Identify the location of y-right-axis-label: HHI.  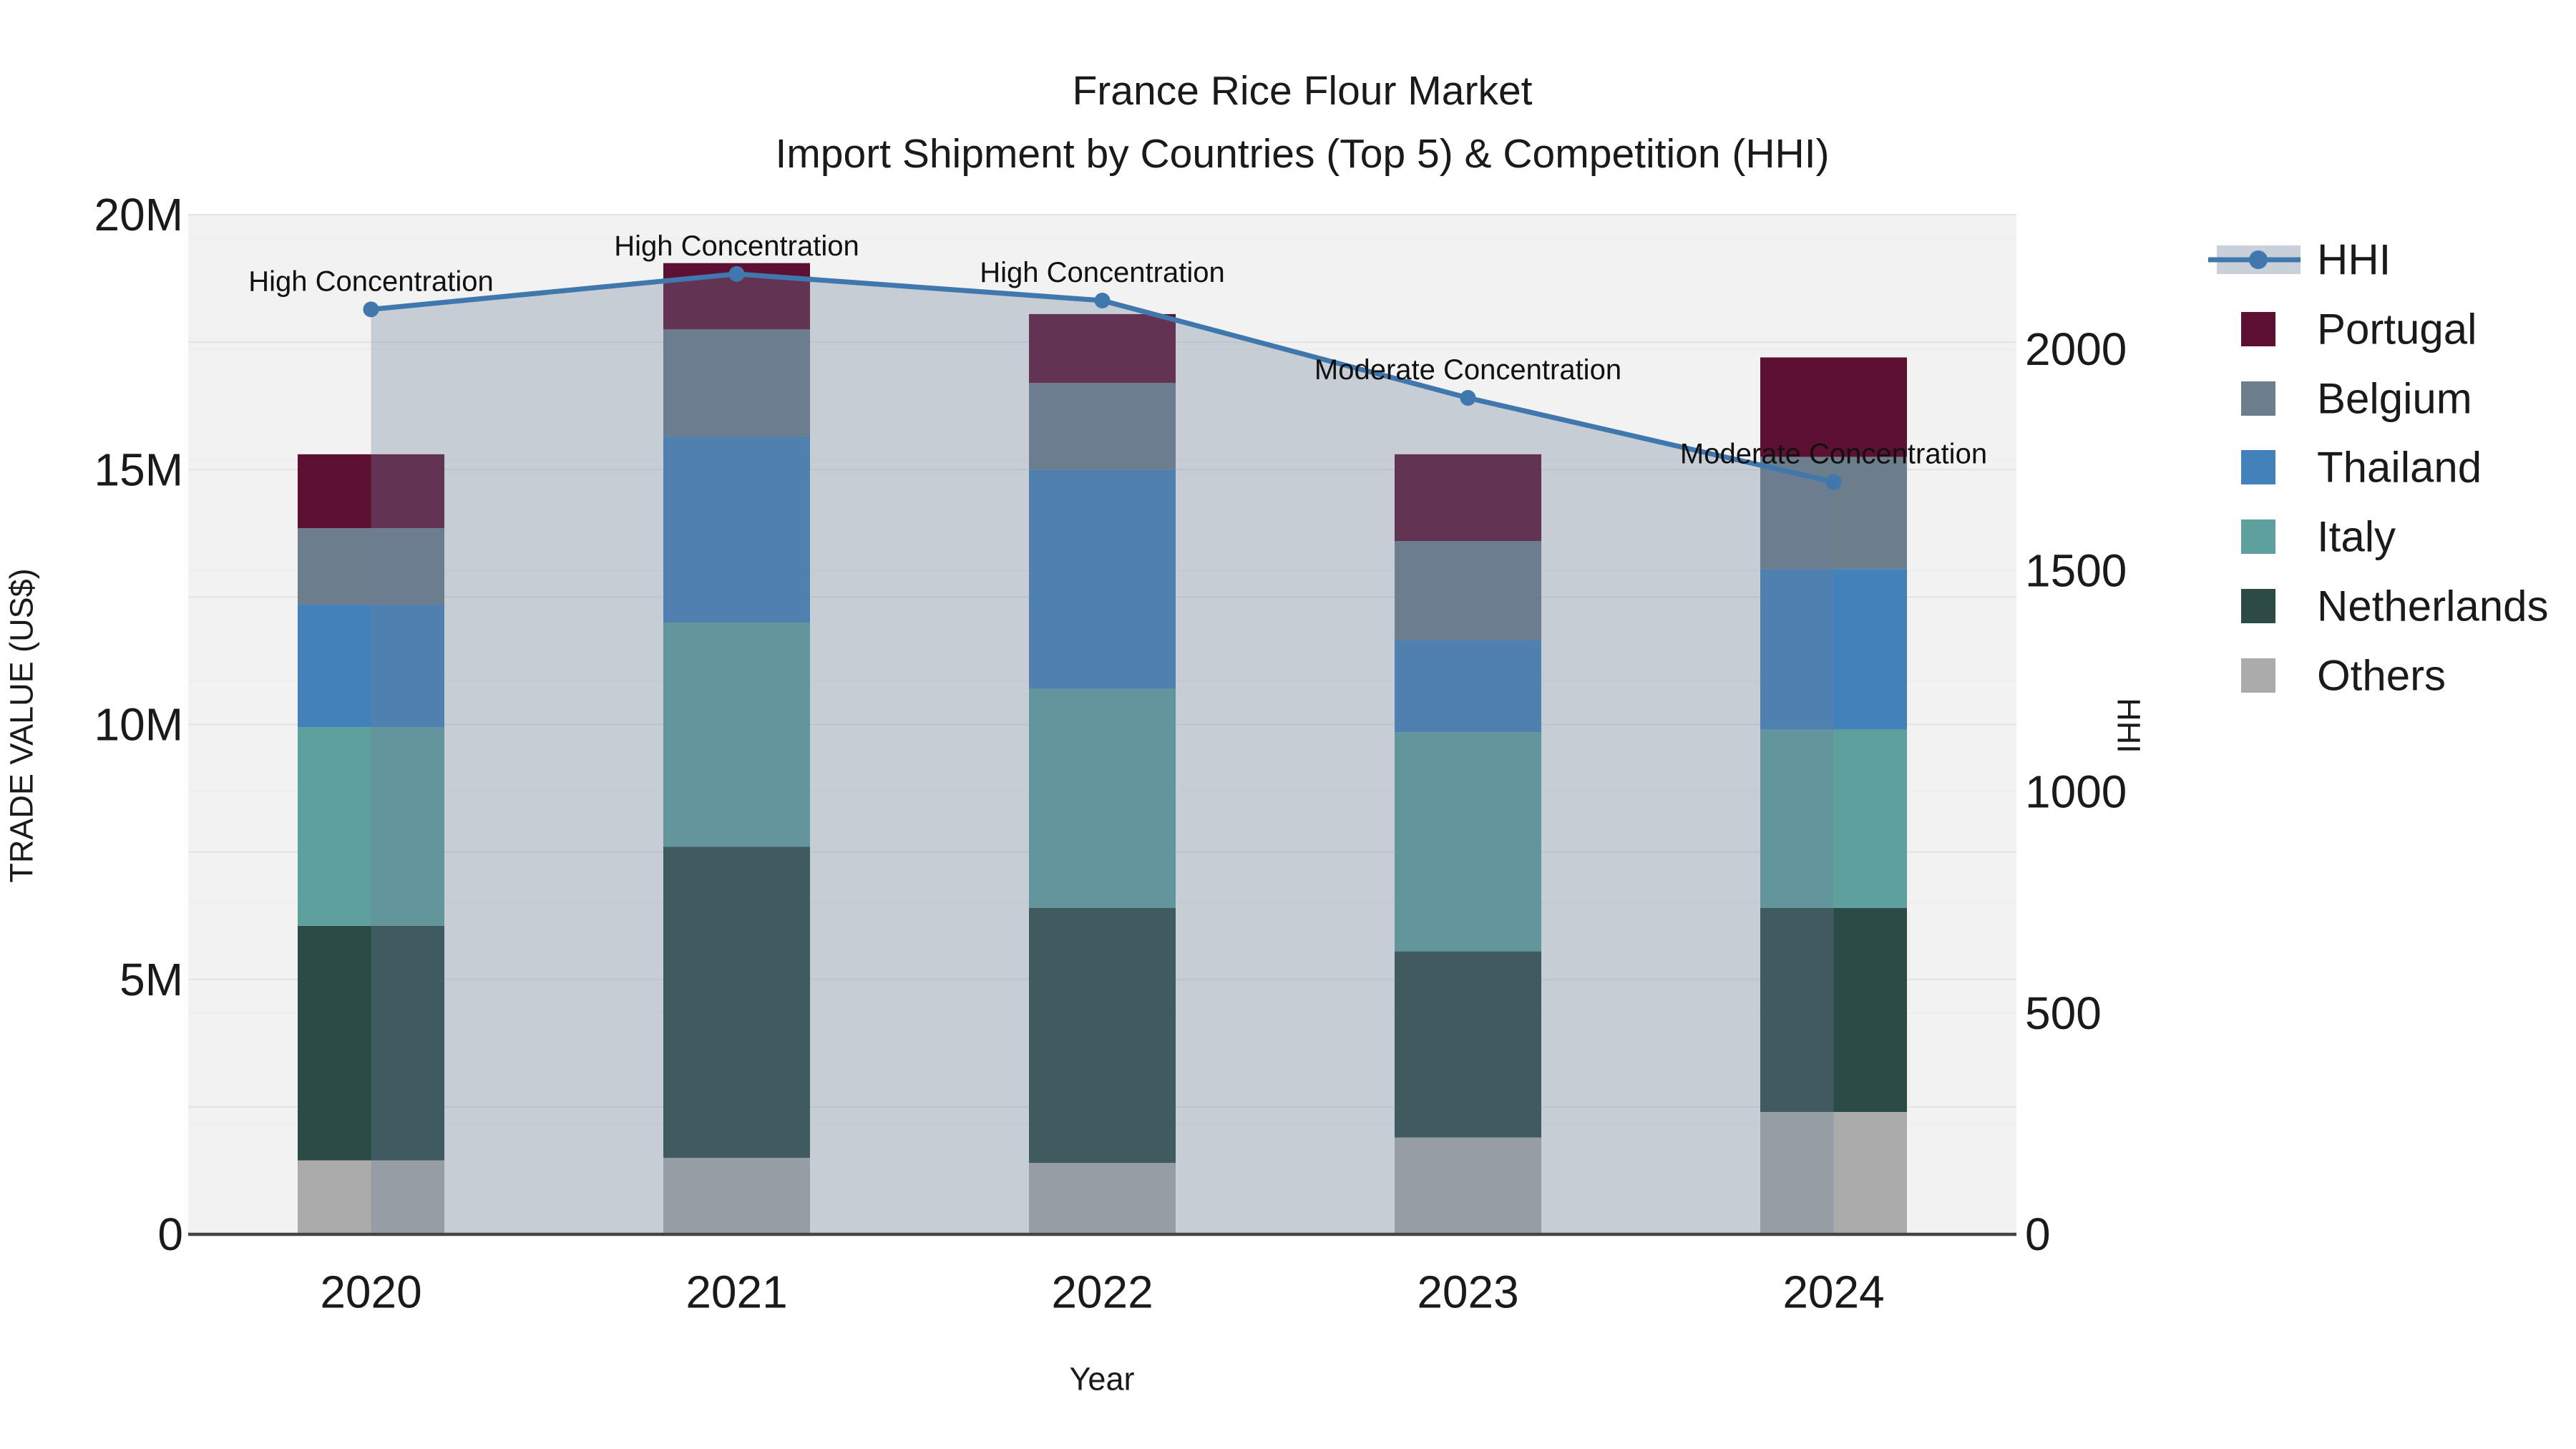
(2129, 725).